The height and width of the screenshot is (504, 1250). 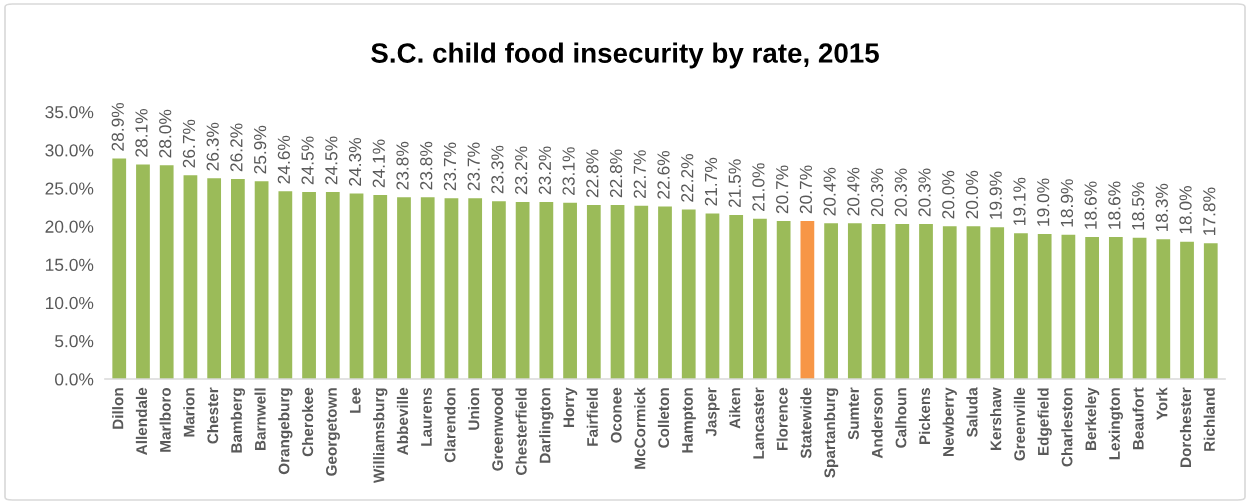 I want to click on data-label: 24.6%, so click(x=283, y=159).